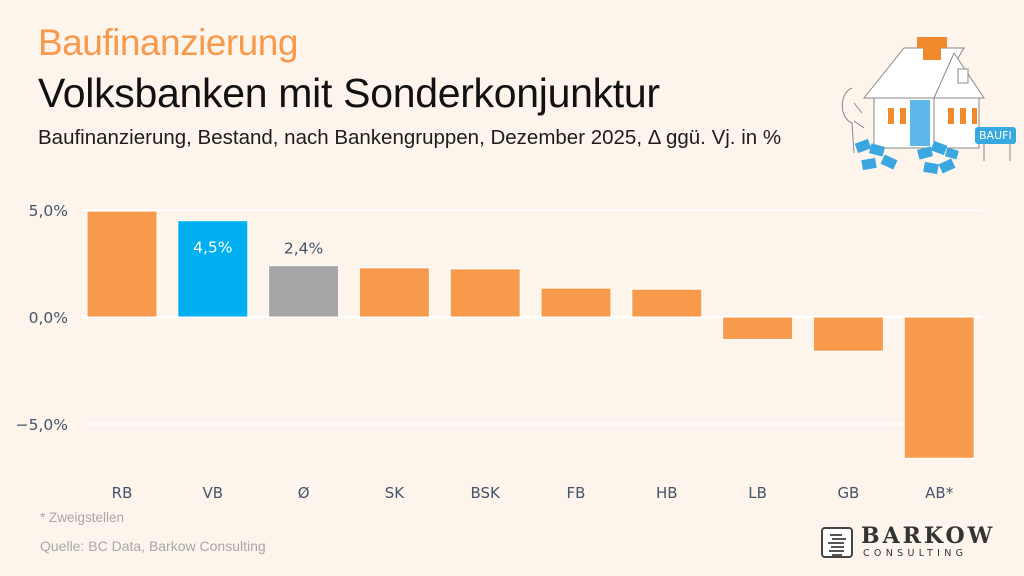 This screenshot has width=1024, height=576. What do you see at coordinates (848, 334) in the screenshot?
I see `bar-gb` at bounding box center [848, 334].